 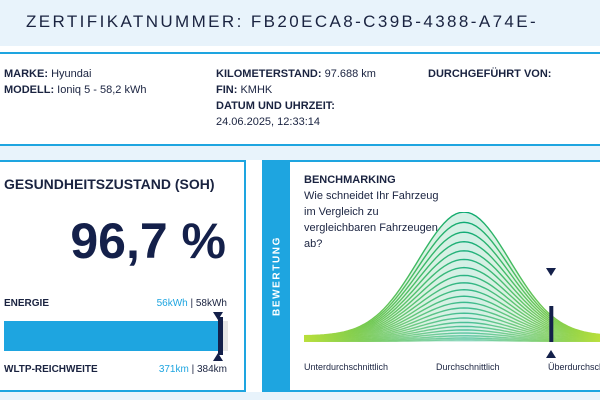 I want to click on vin-row: FIN: KMHK, so click(x=244, y=90).